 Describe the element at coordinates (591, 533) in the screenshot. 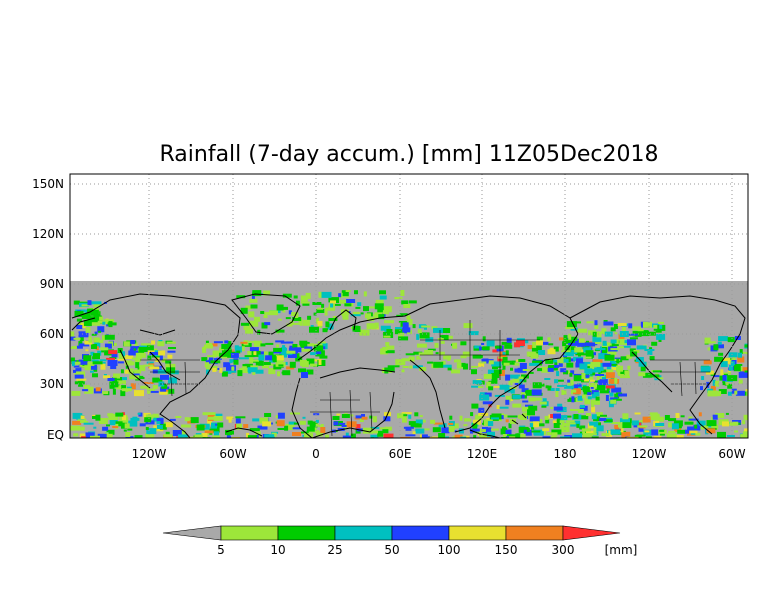

I see `legend-right-arrow` at that location.